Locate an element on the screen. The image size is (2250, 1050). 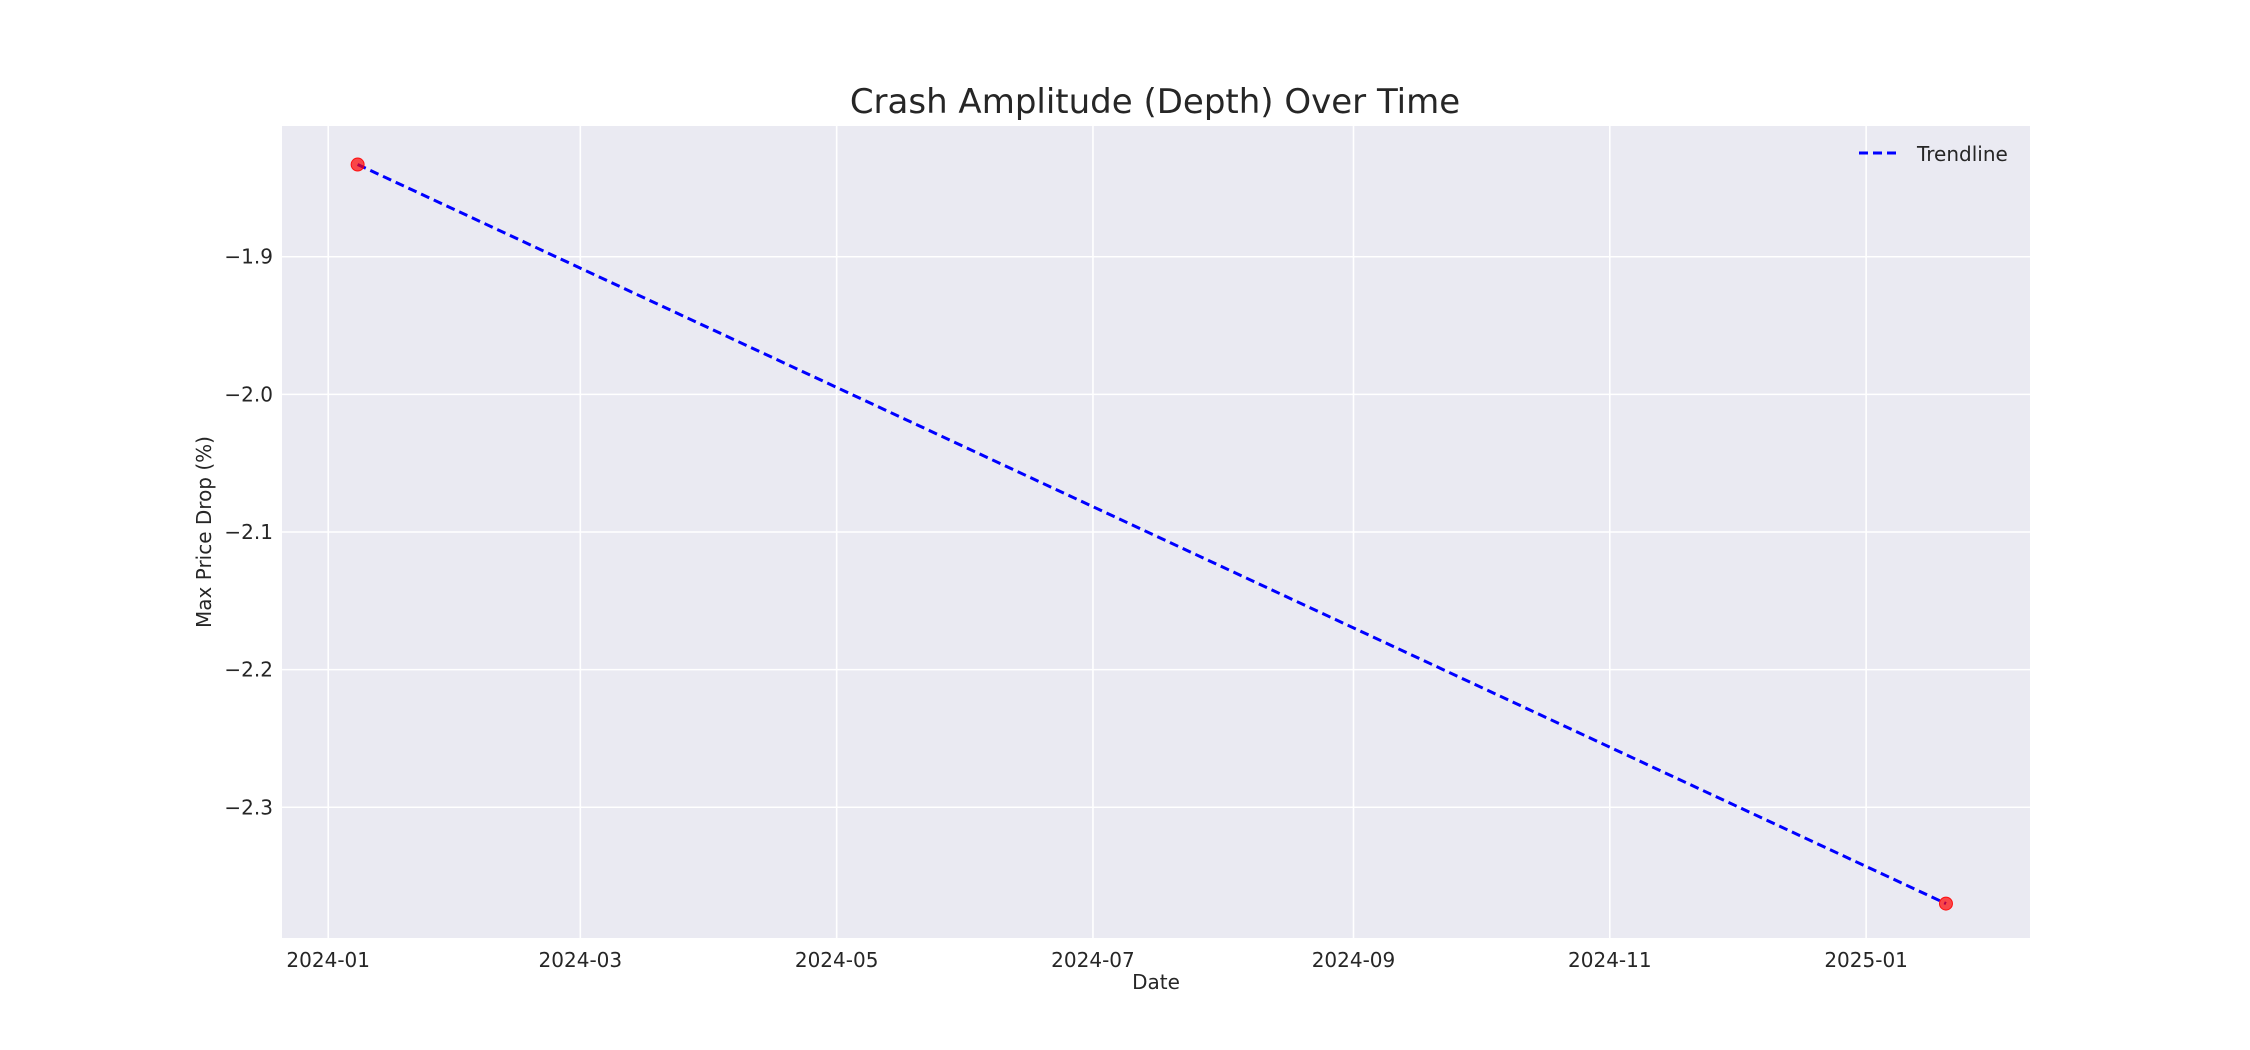
x-tick-label: 2024-05 is located at coordinates (837, 960).